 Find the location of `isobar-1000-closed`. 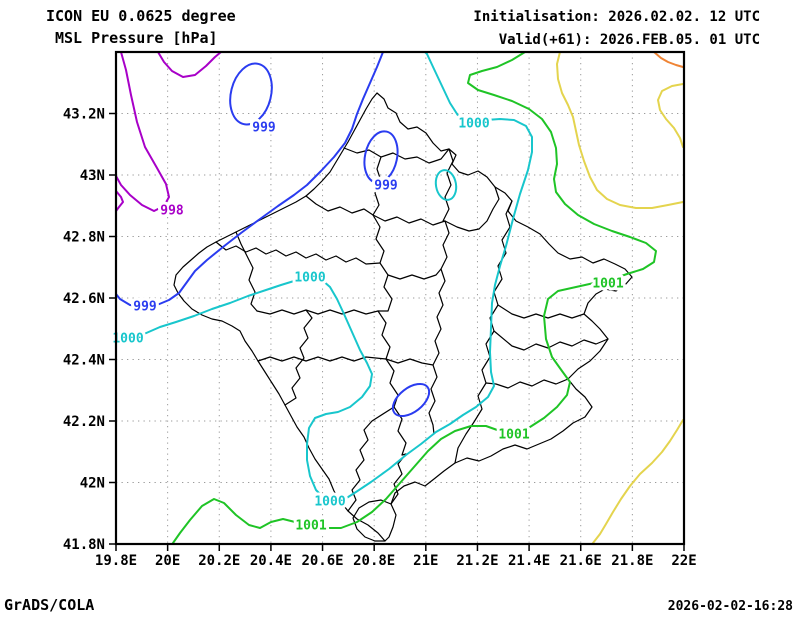

isobar-1000-closed is located at coordinates (446, 185).